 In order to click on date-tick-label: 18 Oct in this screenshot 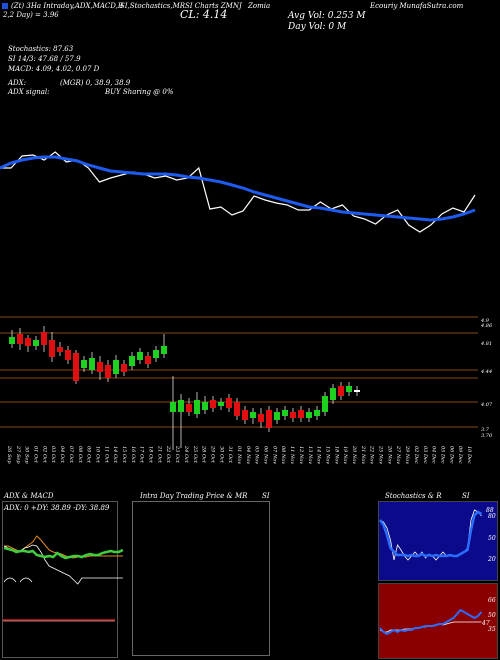, I will do `click(151, 455)`.